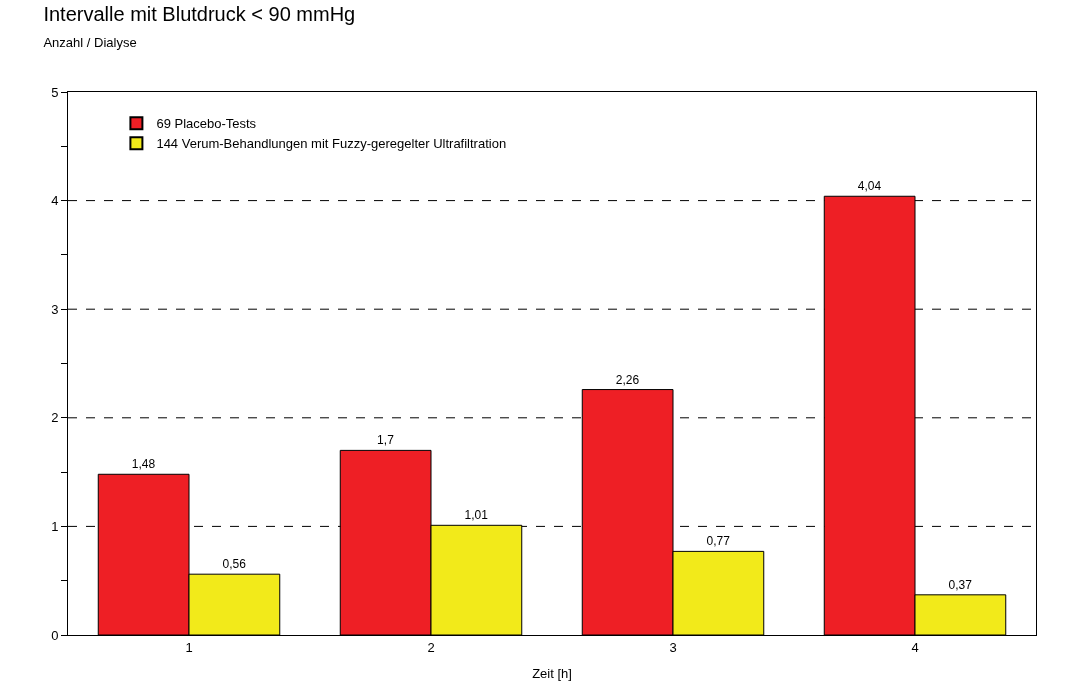  What do you see at coordinates (552, 674) in the screenshot?
I see `x-axis-title: Zeit [h]` at bounding box center [552, 674].